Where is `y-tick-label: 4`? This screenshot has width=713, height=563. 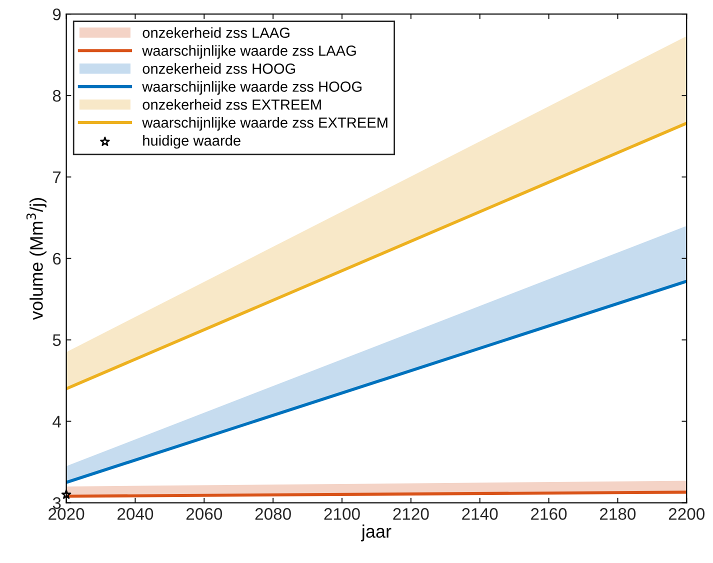
y-tick-label: 4 is located at coordinates (56, 422).